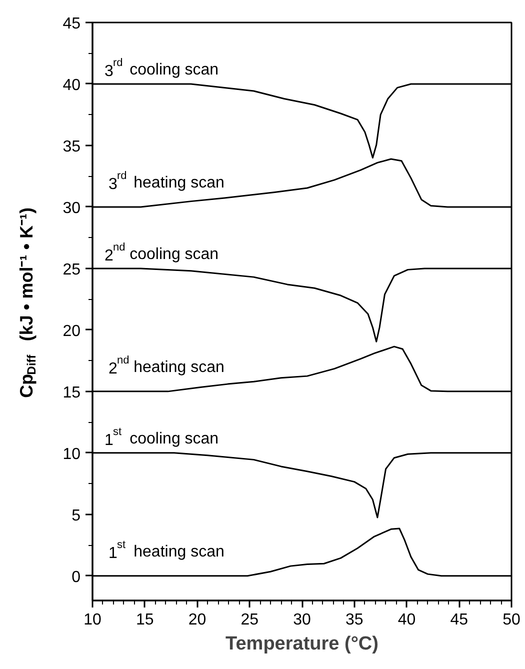 This screenshot has width=525, height=669. I want to click on y-tick-label: 5, so click(76, 515).